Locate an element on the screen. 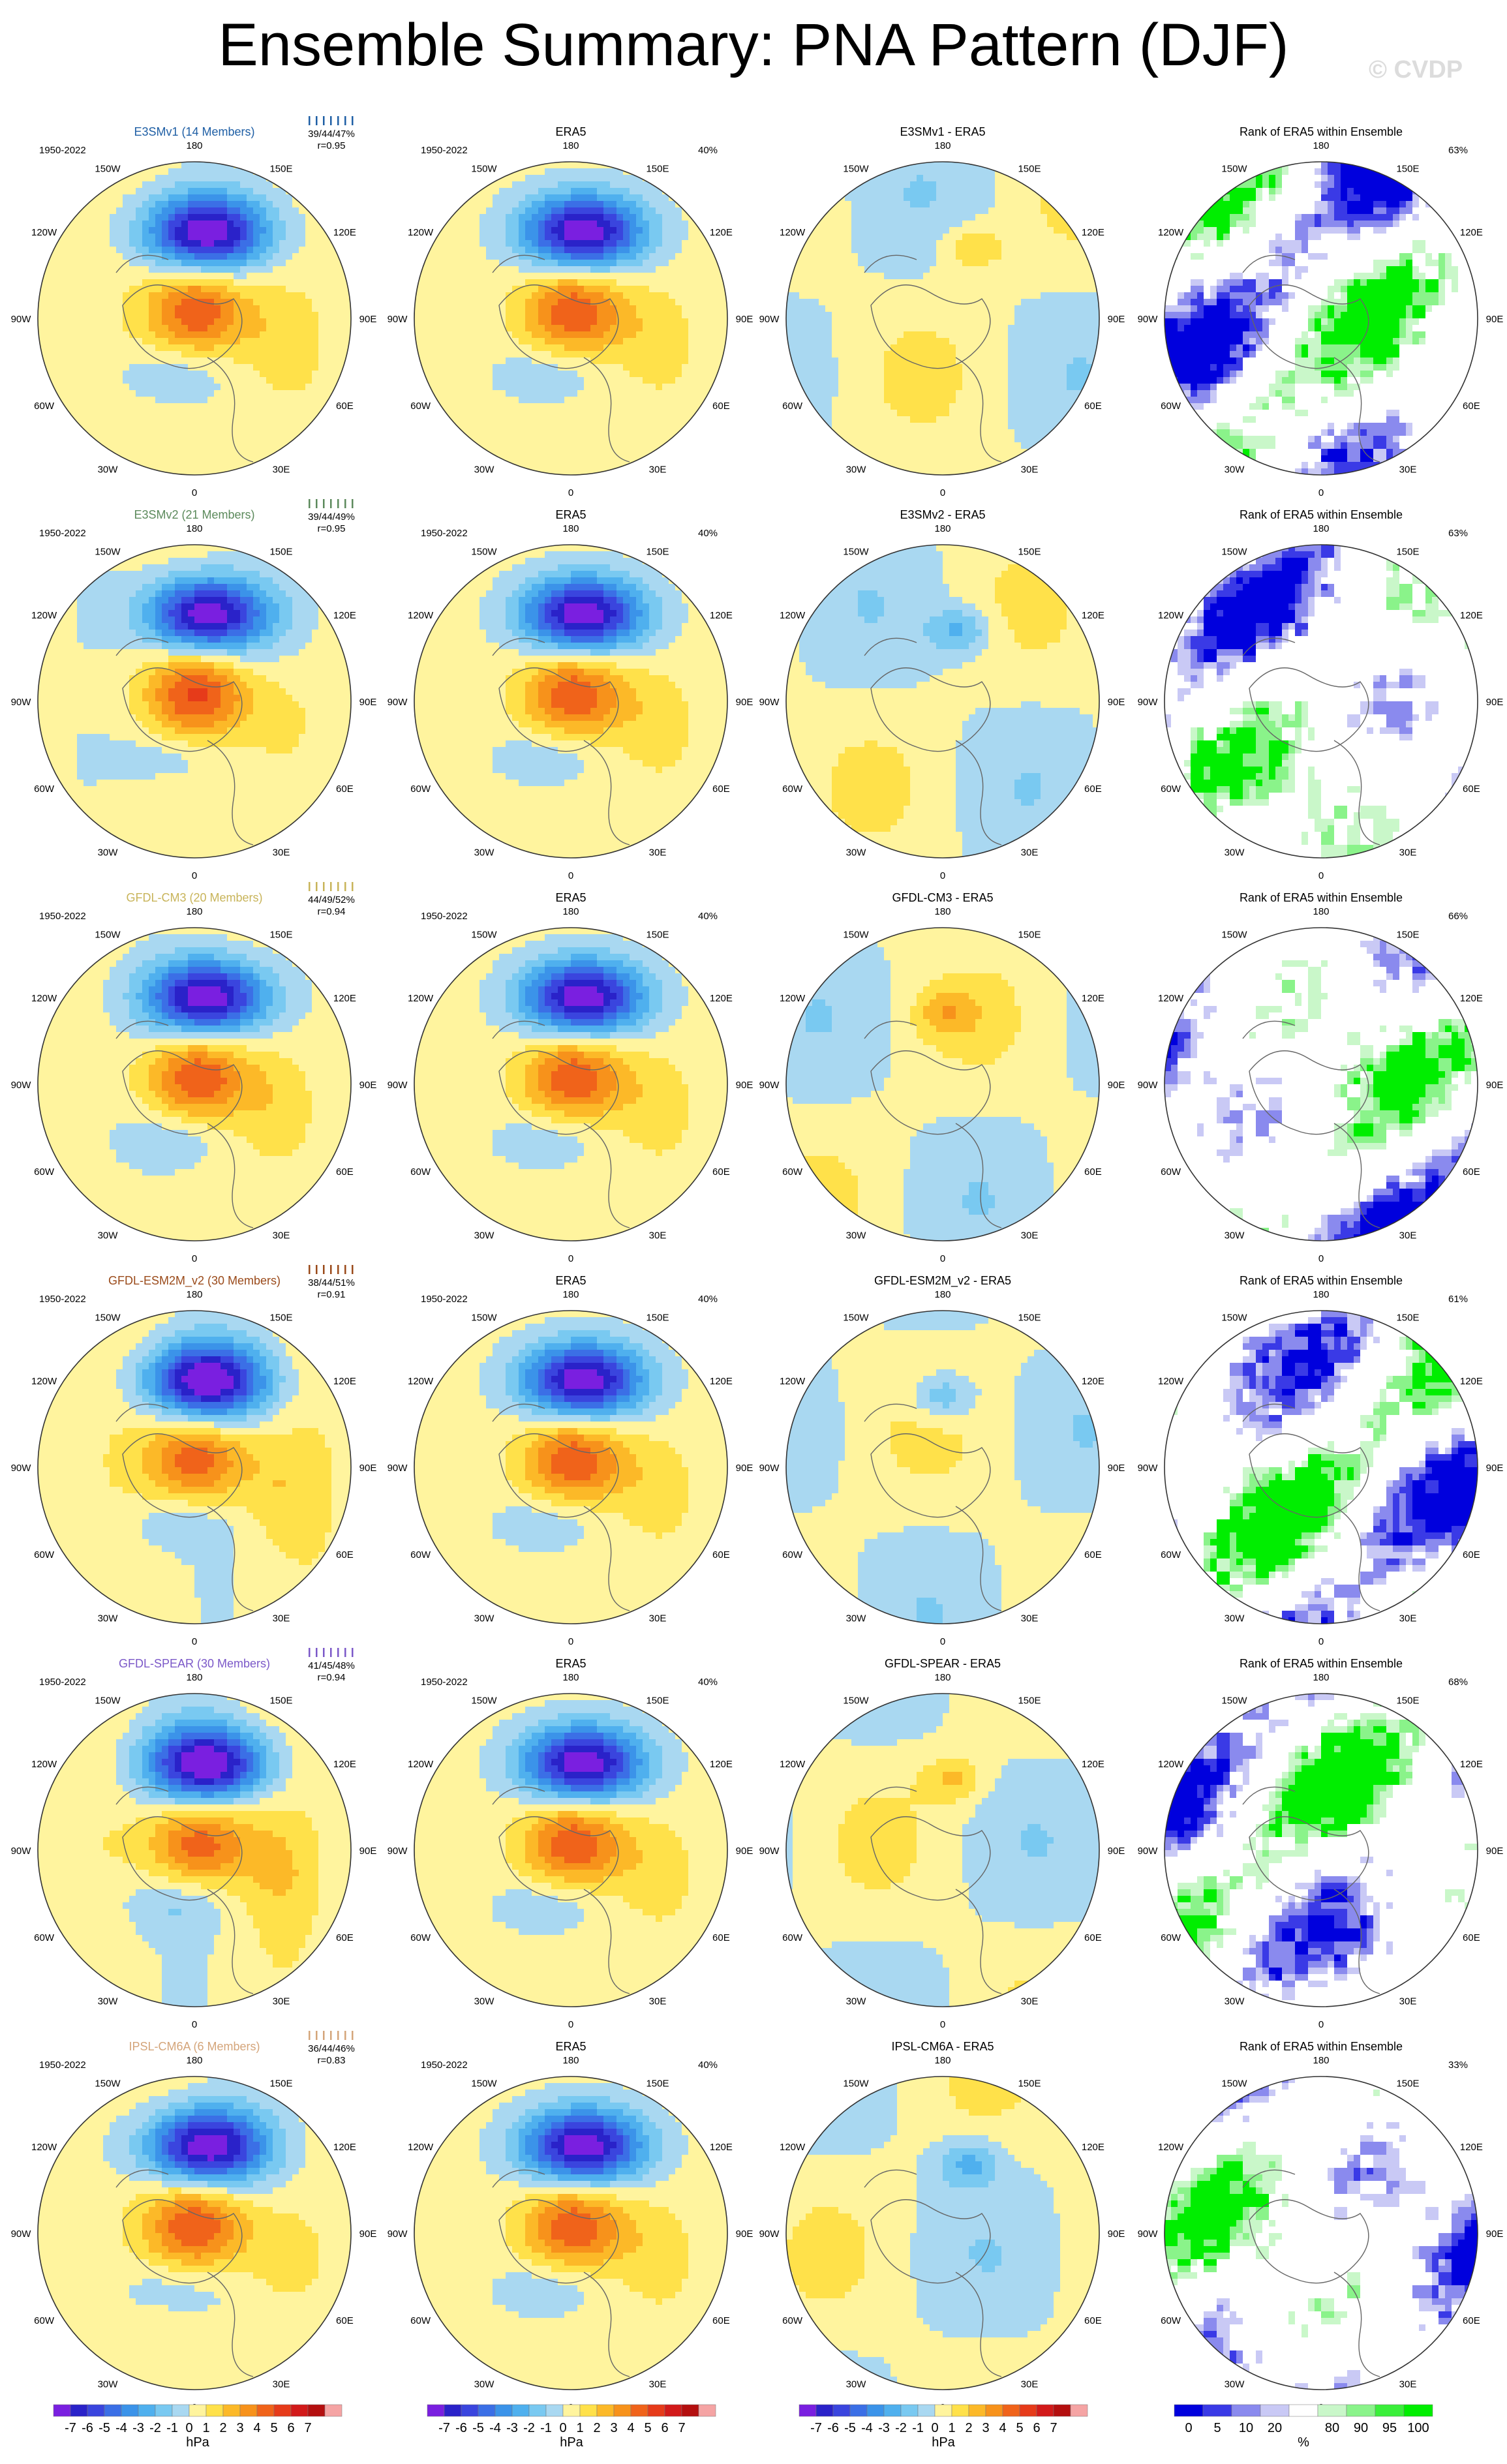 This screenshot has height=2464, width=1507. longitude-label: 0 is located at coordinates (194, 493).